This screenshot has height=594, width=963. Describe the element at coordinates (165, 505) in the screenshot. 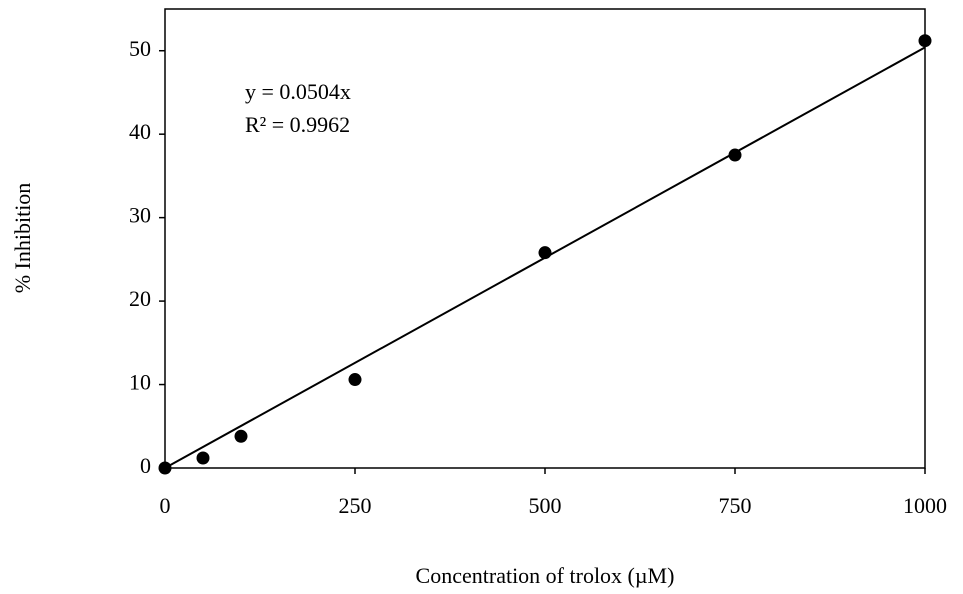

I see `x-tick-label: 0` at that location.